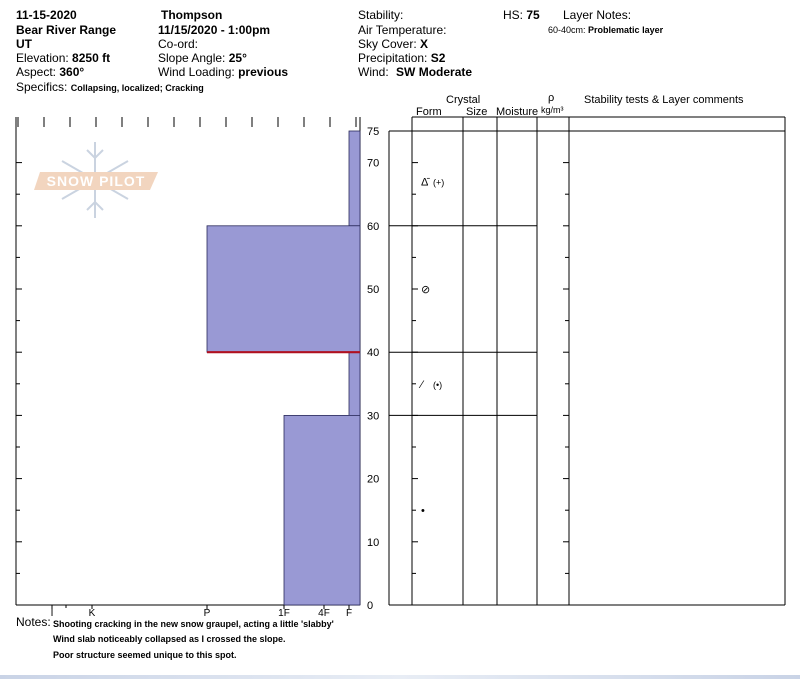  Describe the element at coordinates (551, 98) in the screenshot. I see `density-symbol: ρ` at that location.